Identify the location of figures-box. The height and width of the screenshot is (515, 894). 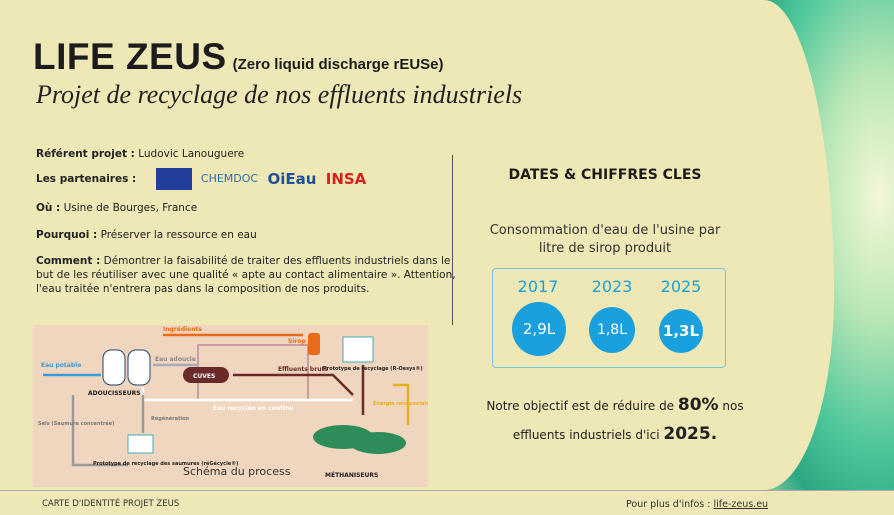
(609, 318).